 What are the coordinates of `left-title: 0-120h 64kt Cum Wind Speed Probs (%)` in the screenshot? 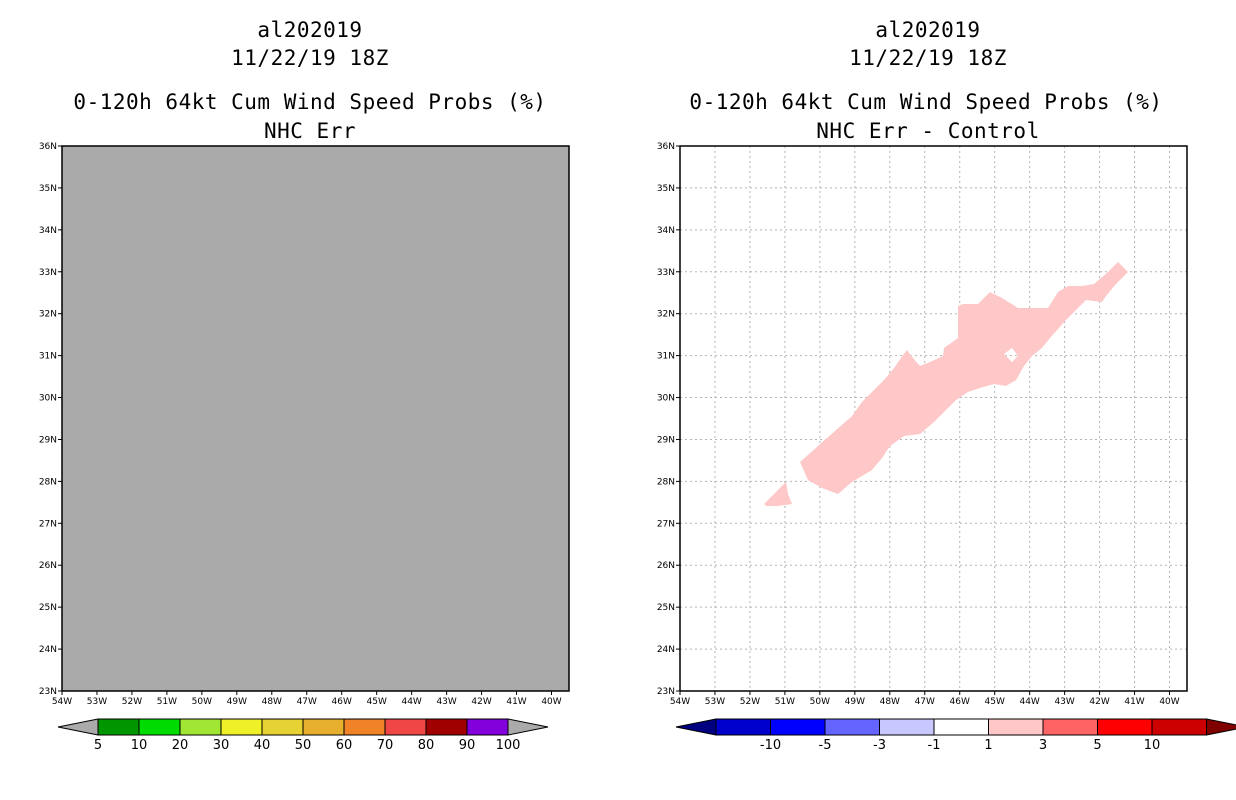 It's located at (310, 102).